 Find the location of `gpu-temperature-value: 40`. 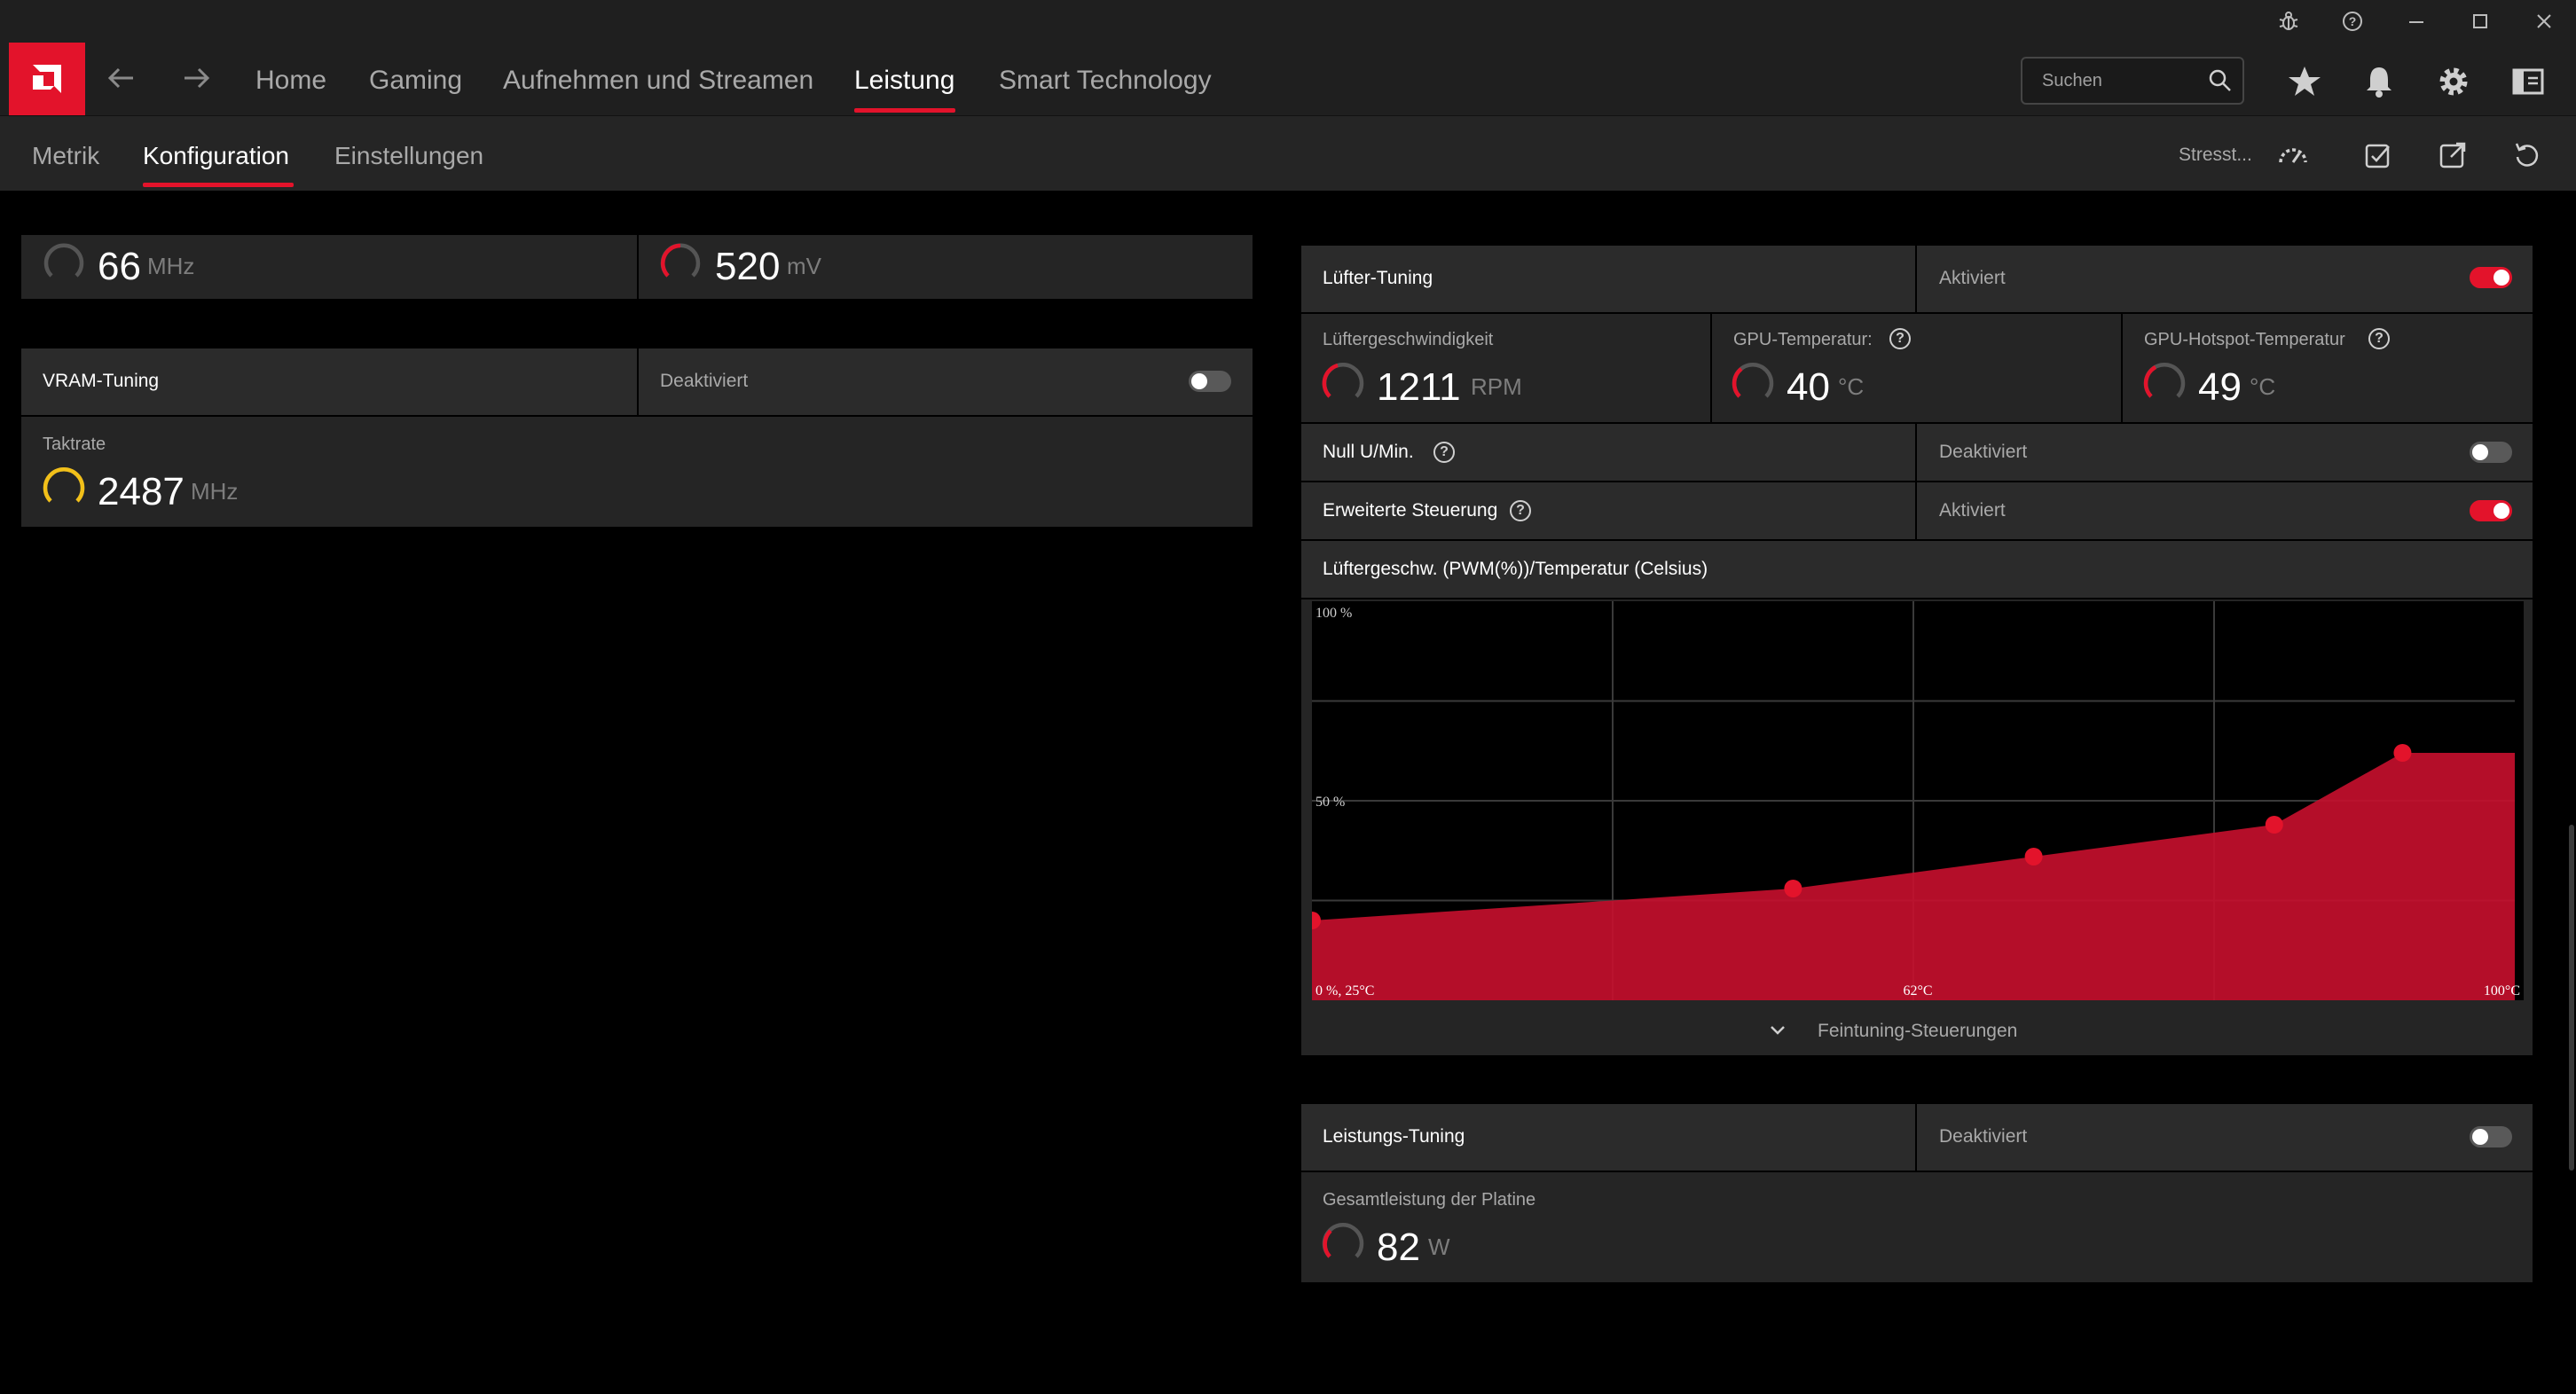

gpu-temperature-value: 40 is located at coordinates (1808, 387).